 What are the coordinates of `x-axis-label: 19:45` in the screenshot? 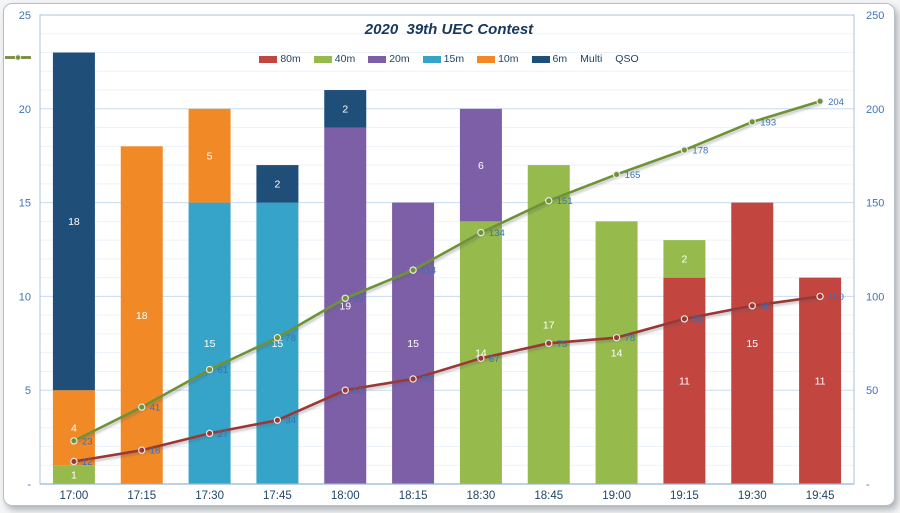 It's located at (820, 496).